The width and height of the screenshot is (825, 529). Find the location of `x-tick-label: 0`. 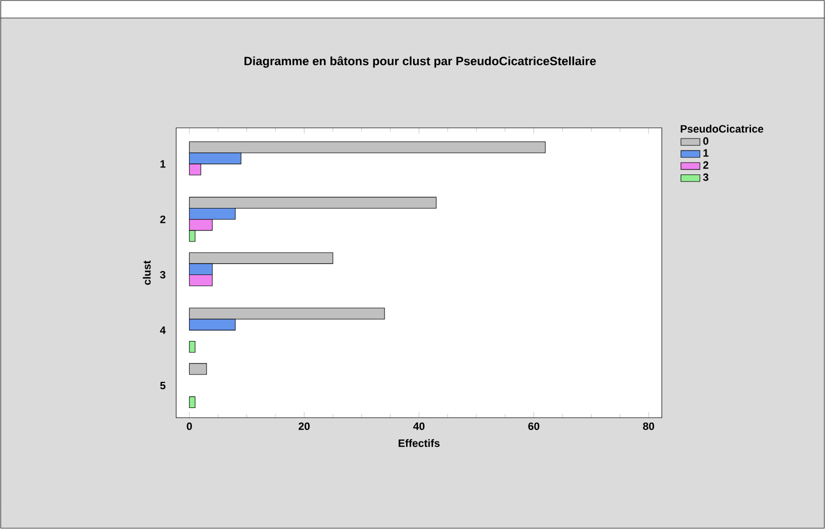

x-tick-label: 0 is located at coordinates (189, 426).